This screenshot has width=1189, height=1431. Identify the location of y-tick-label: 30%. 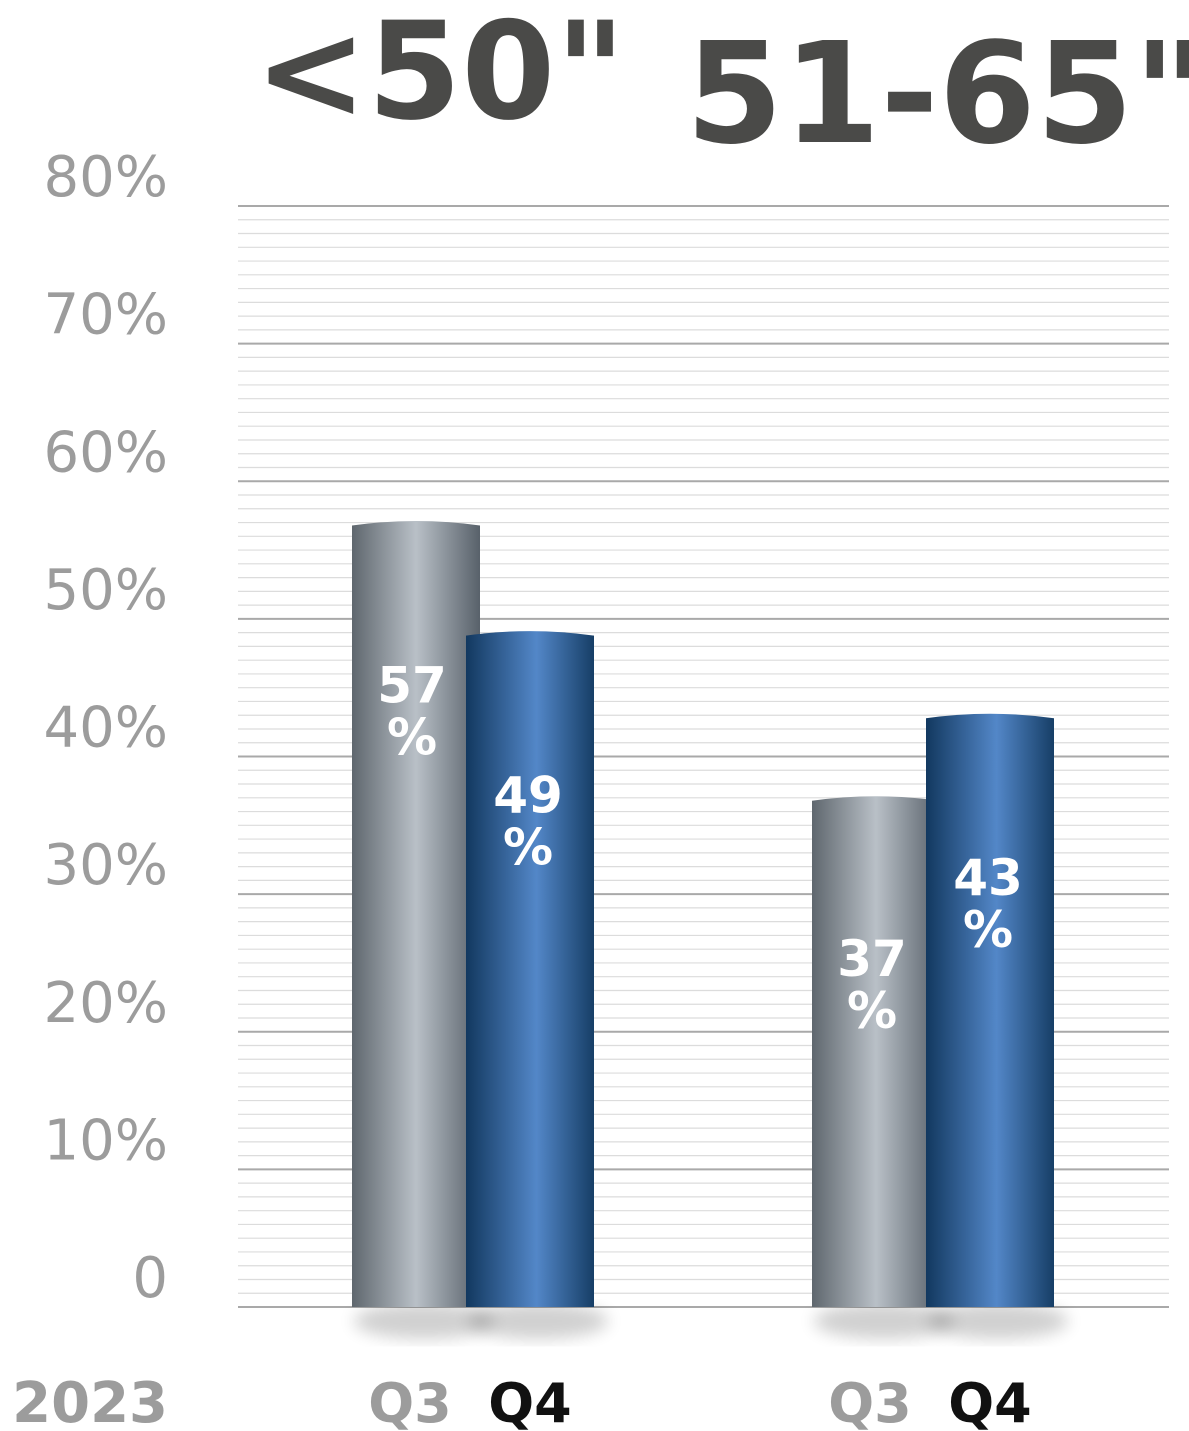
(106, 865).